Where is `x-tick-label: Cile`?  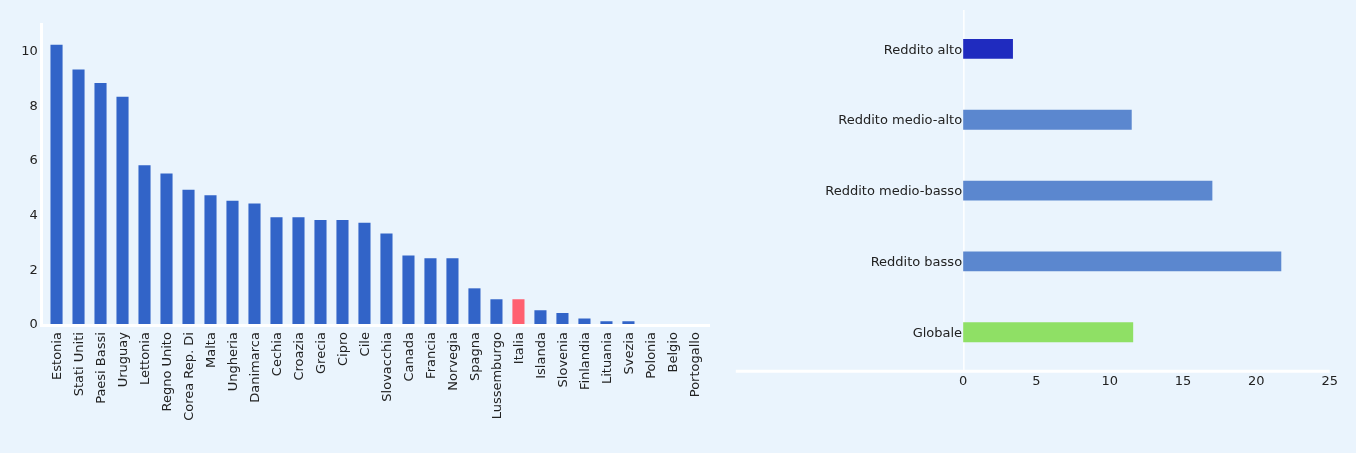
x-tick-label: Cile is located at coordinates (364, 344).